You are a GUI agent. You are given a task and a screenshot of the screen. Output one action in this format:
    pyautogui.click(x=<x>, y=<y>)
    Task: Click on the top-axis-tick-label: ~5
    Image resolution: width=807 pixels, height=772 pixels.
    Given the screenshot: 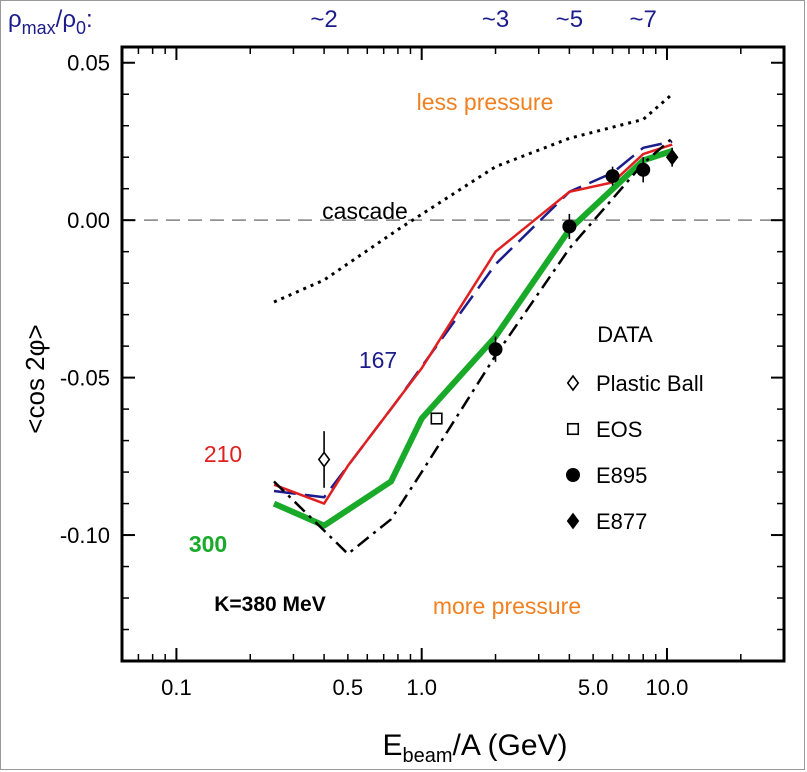 What is the action you would take?
    pyautogui.click(x=569, y=19)
    